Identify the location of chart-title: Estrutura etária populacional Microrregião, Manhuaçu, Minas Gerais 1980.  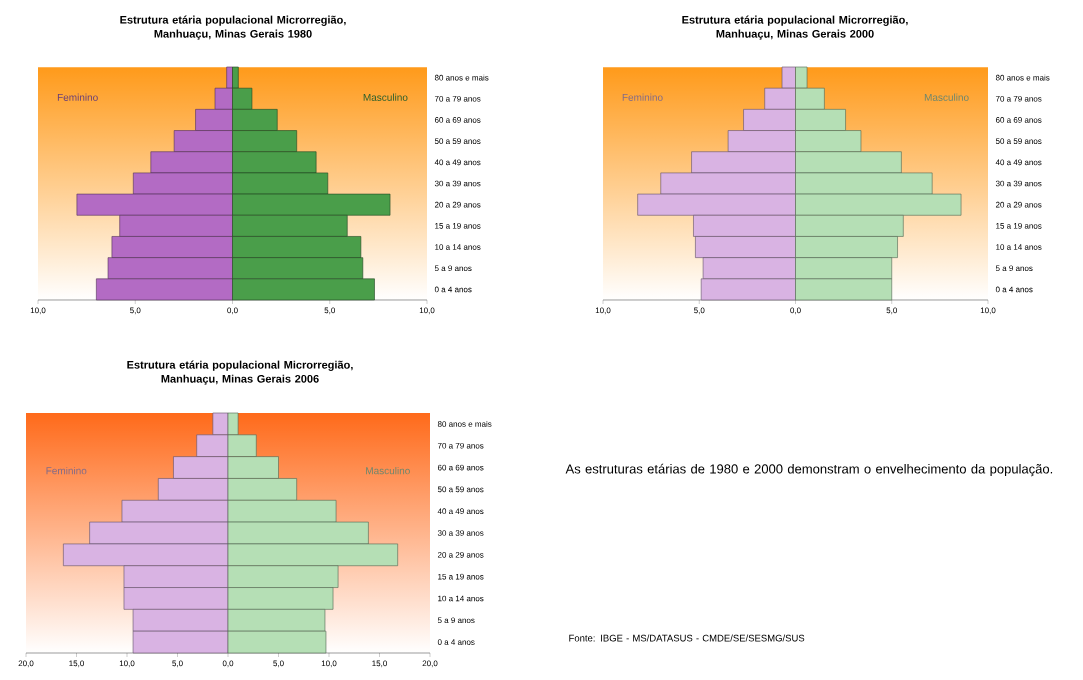
(233, 27).